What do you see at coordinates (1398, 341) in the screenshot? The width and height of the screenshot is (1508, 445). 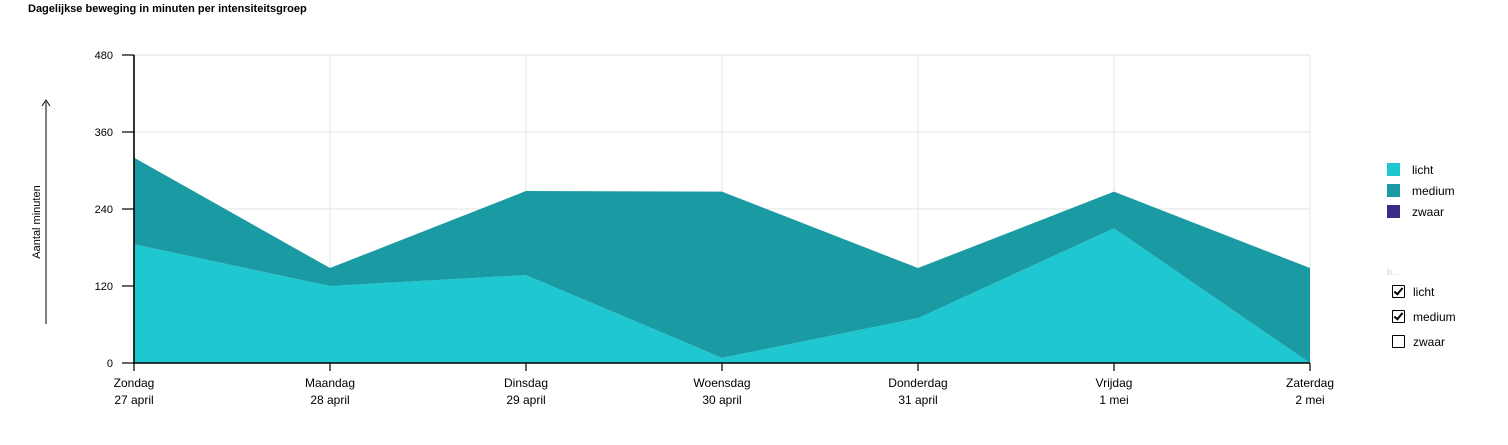 I see `checkbox-zwaar` at bounding box center [1398, 341].